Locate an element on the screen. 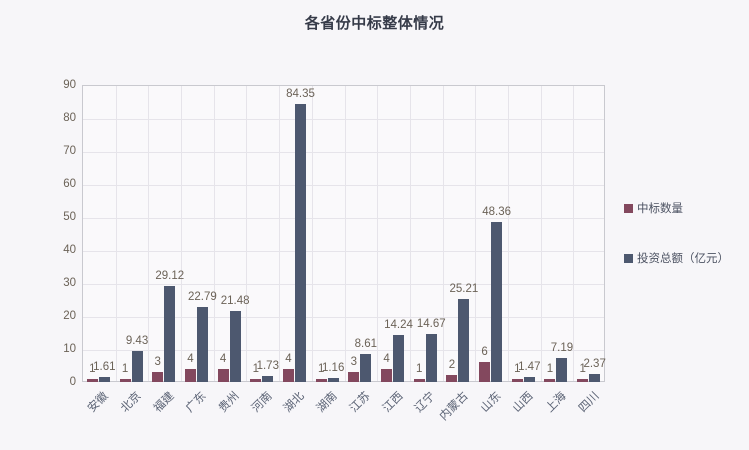 This screenshot has height=450, width=749. bar-value-label: 2.37 is located at coordinates (594, 364).